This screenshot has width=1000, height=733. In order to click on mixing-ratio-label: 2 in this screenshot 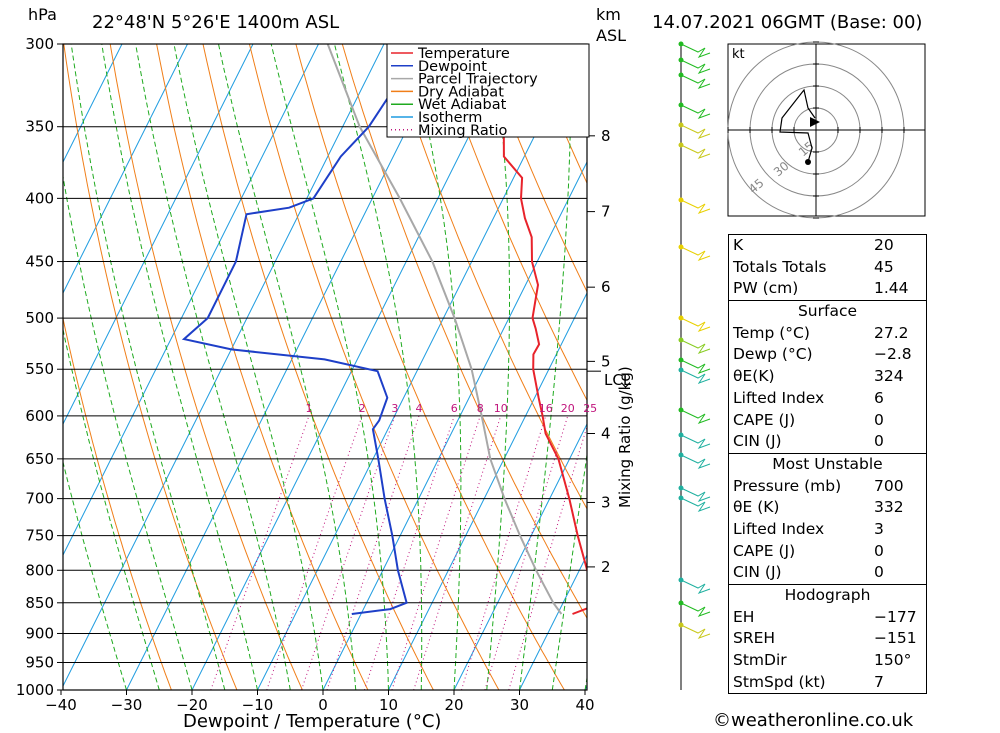, I will do `click(362, 408)`.